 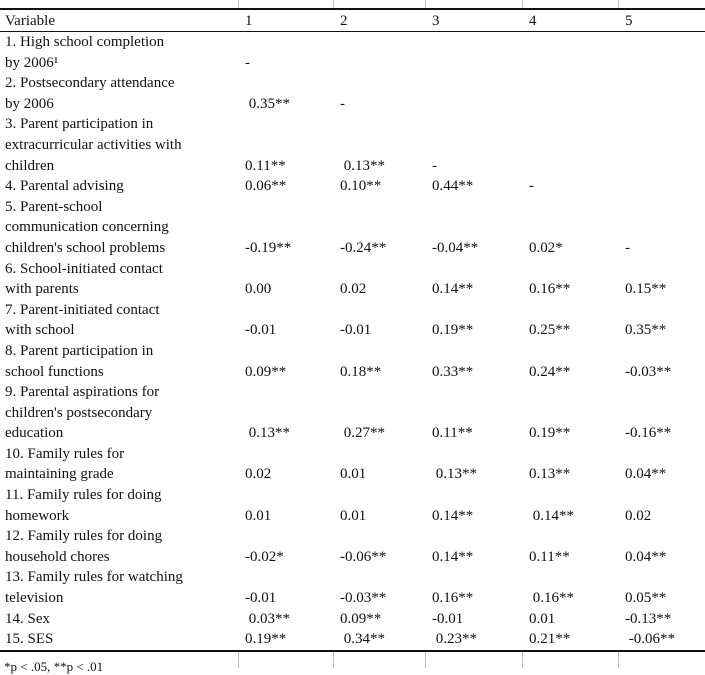 I want to click on row-label: 11. Family rules for doing homework, so click(x=83, y=505).